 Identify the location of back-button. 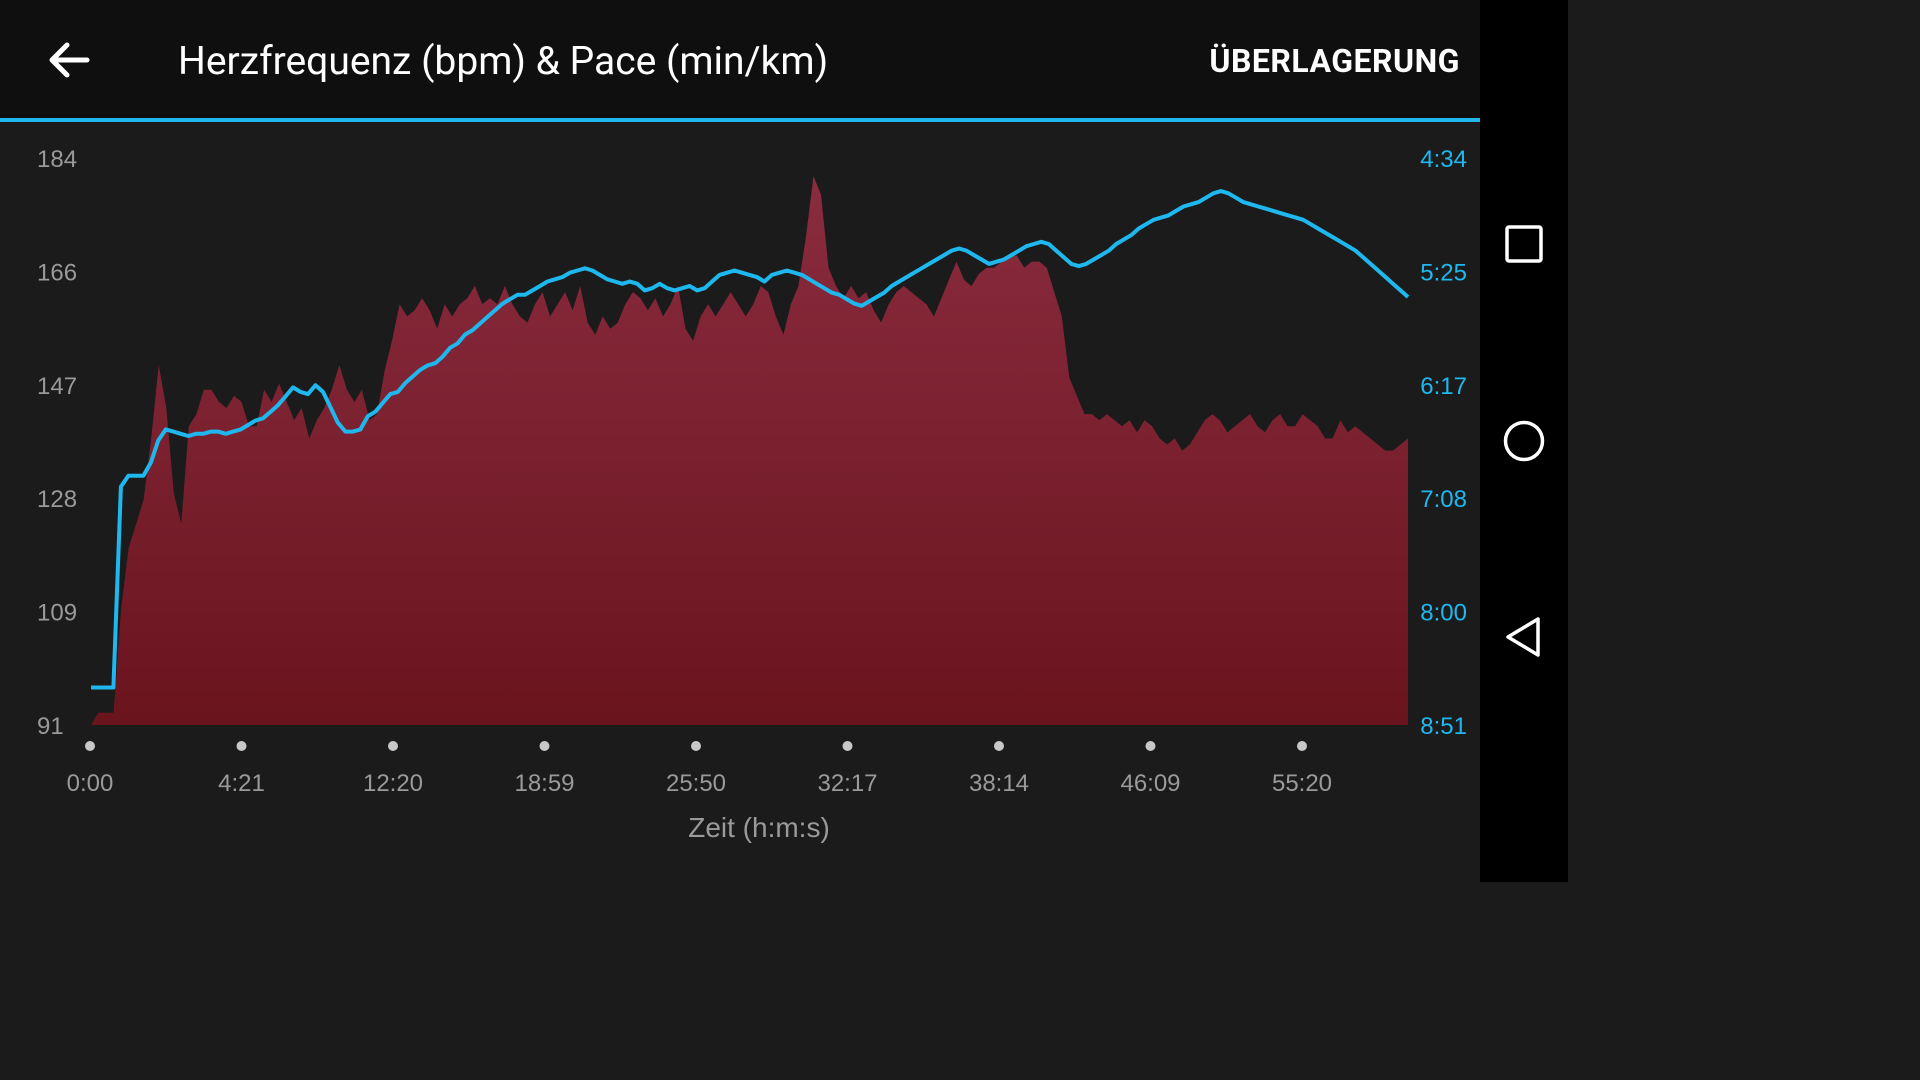
(69, 60).